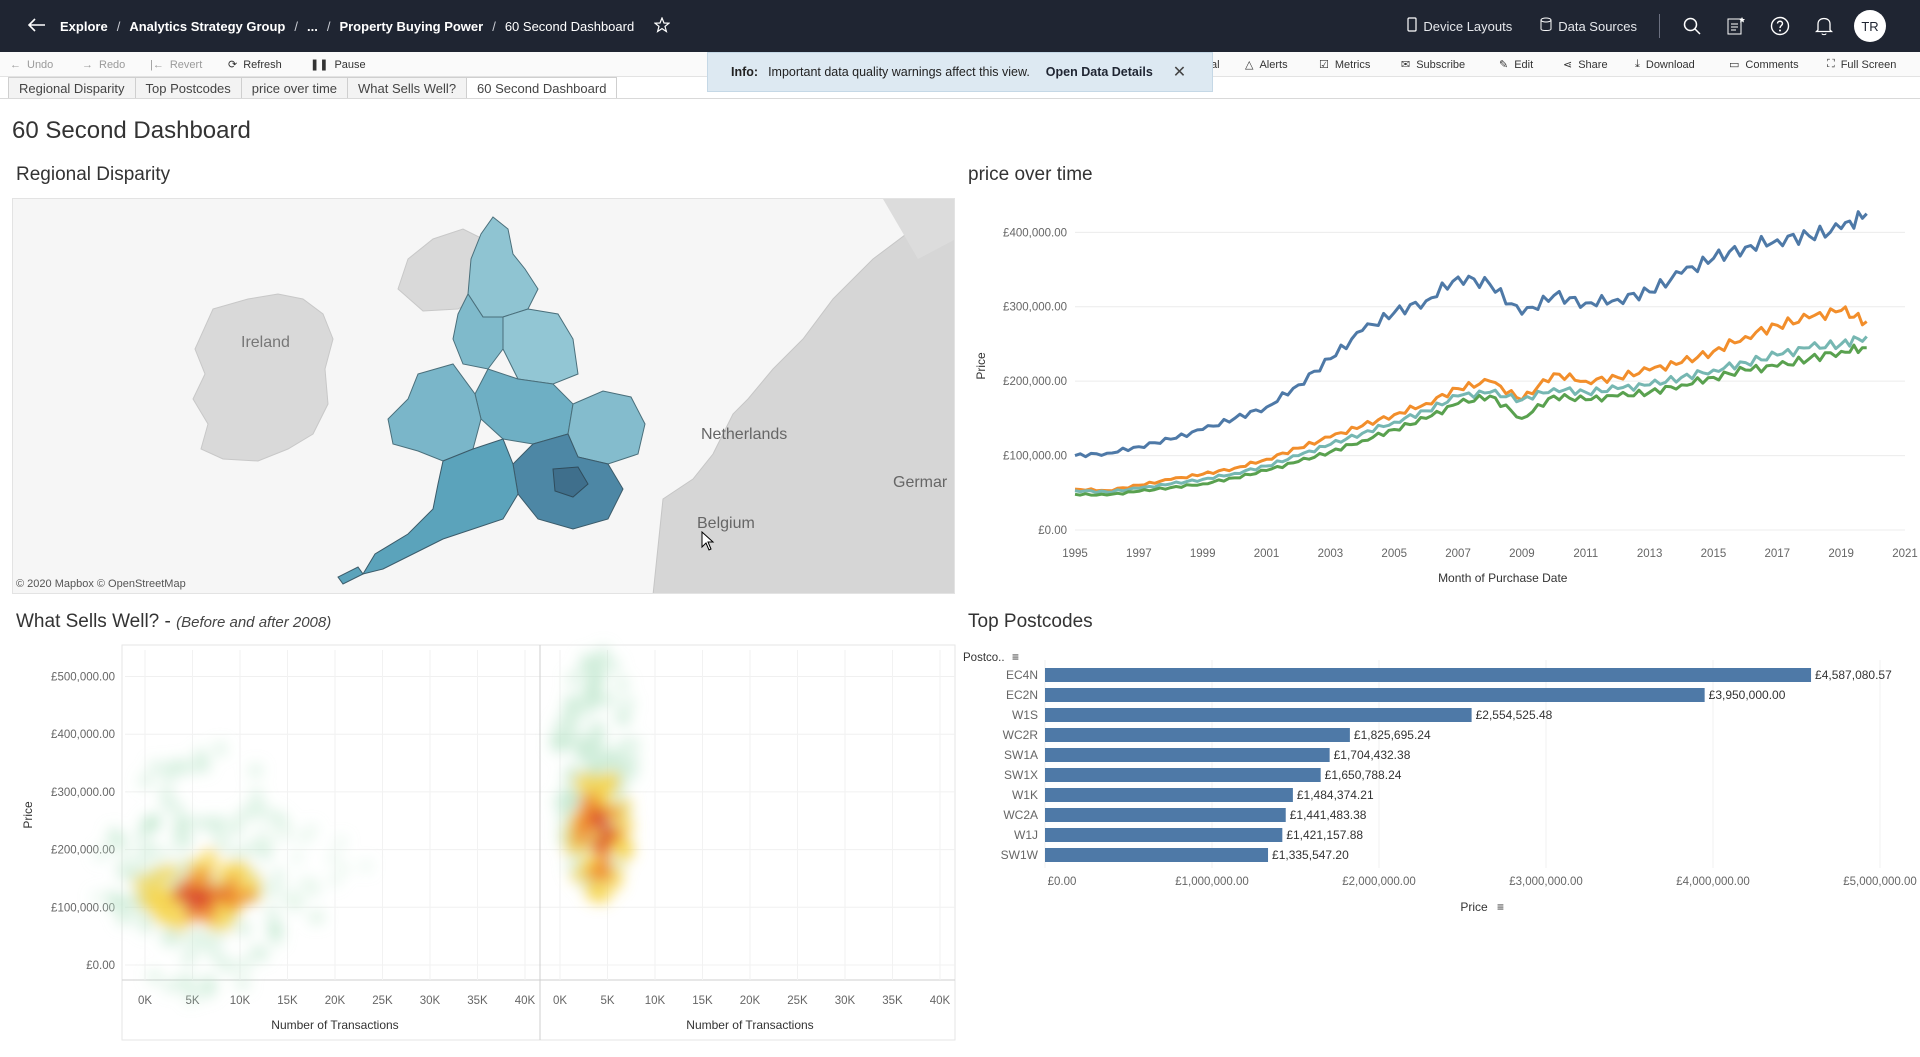  Describe the element at coordinates (1266, 64) in the screenshot. I see `alerts-button: △ Alerts` at that location.